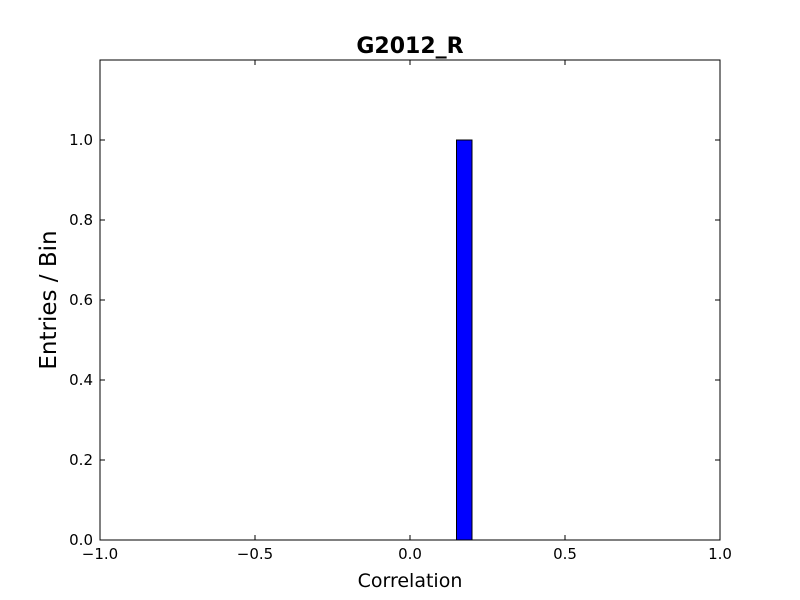 Image resolution: width=800 pixels, height=600 pixels. I want to click on x-tick-label: 0.0, so click(410, 554).